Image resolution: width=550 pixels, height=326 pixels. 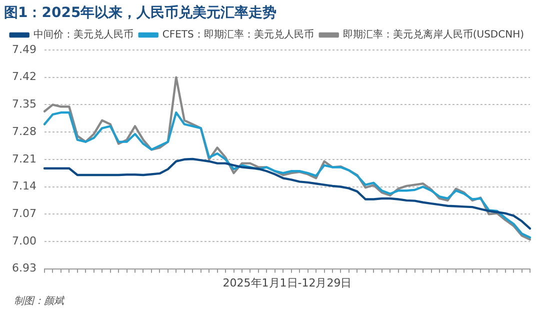 What do you see at coordinates (24, 186) in the screenshot?
I see `y-tick-label: 7.14` at bounding box center [24, 186].